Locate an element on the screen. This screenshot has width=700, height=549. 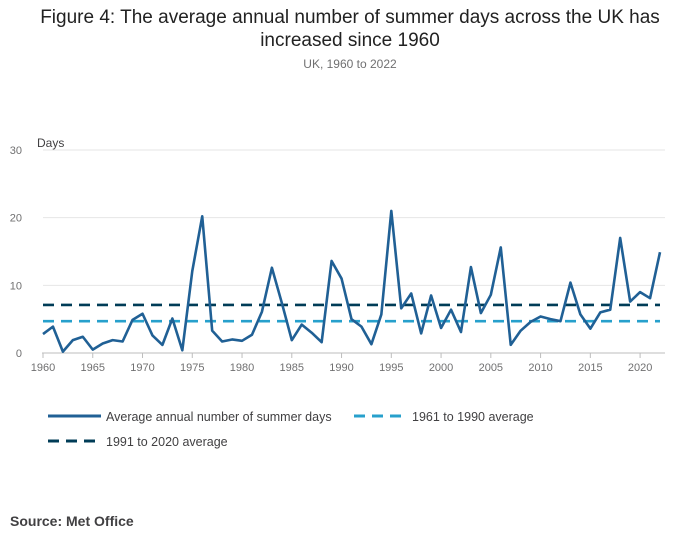
x-tick-label: 1995 is located at coordinates (391, 368).